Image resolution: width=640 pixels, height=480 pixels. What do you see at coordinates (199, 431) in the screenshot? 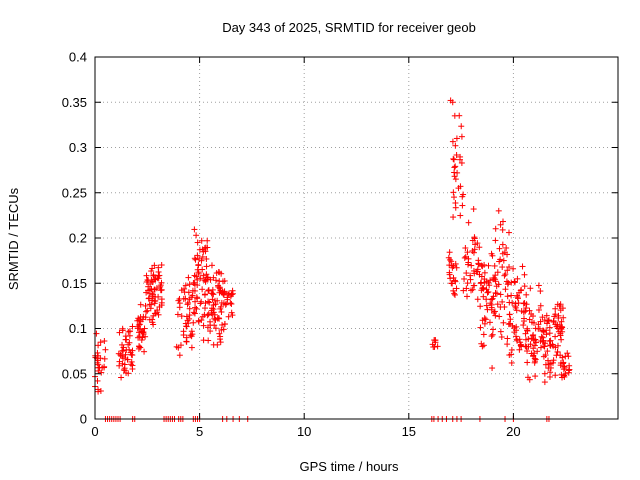
I see `x-tick-label: 5` at bounding box center [199, 431].